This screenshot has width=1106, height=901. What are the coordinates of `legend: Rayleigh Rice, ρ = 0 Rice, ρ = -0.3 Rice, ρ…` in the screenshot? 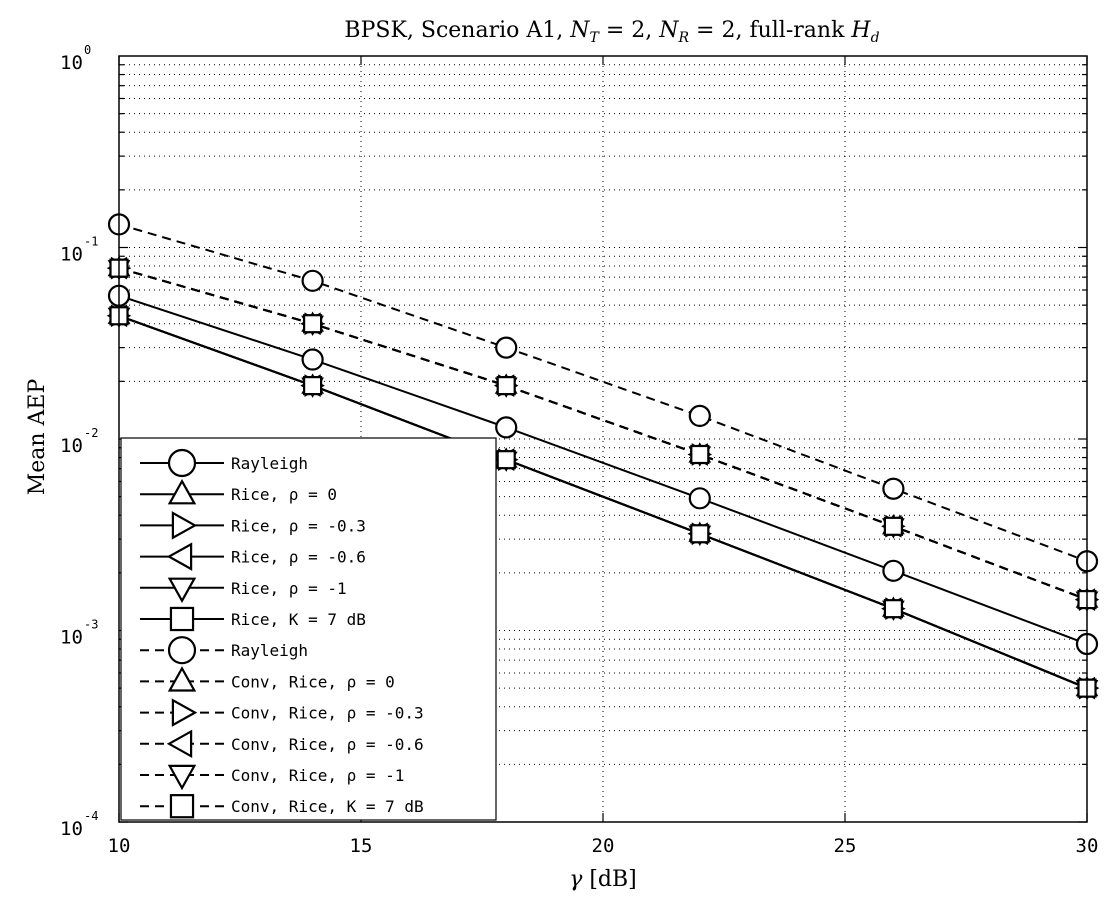 It's located at (308, 629).